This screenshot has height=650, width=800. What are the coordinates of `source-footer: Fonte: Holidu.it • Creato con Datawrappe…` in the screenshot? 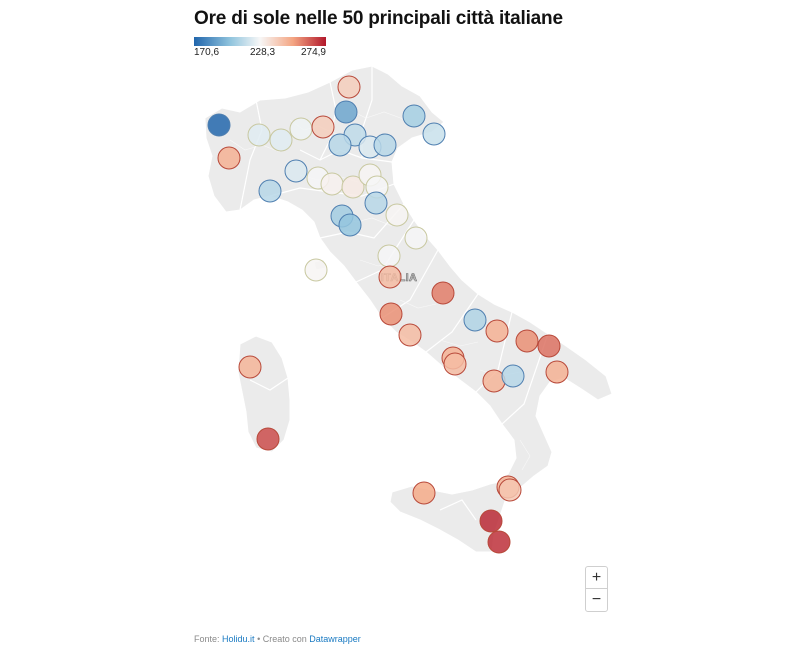 It's located at (277, 639).